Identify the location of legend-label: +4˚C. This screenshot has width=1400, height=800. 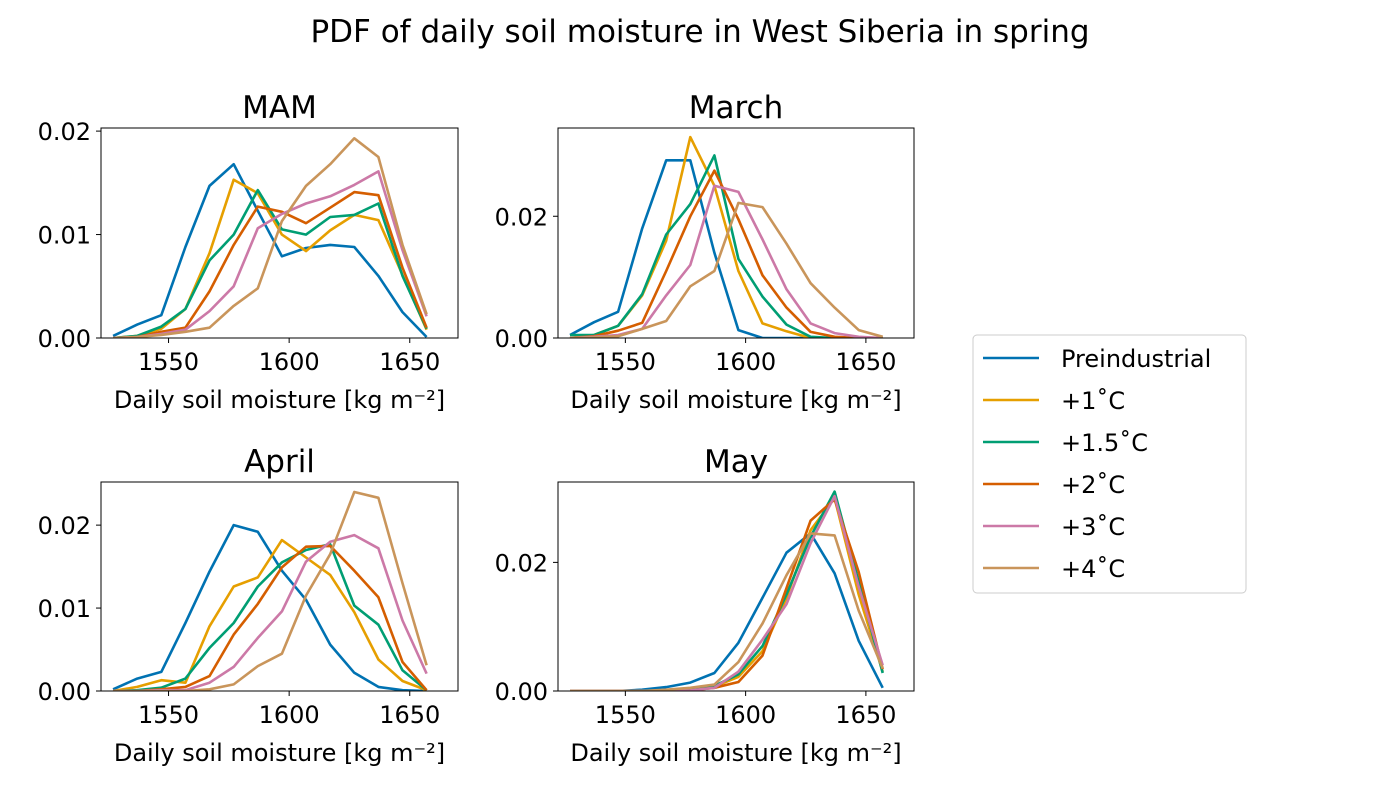
(1093, 569).